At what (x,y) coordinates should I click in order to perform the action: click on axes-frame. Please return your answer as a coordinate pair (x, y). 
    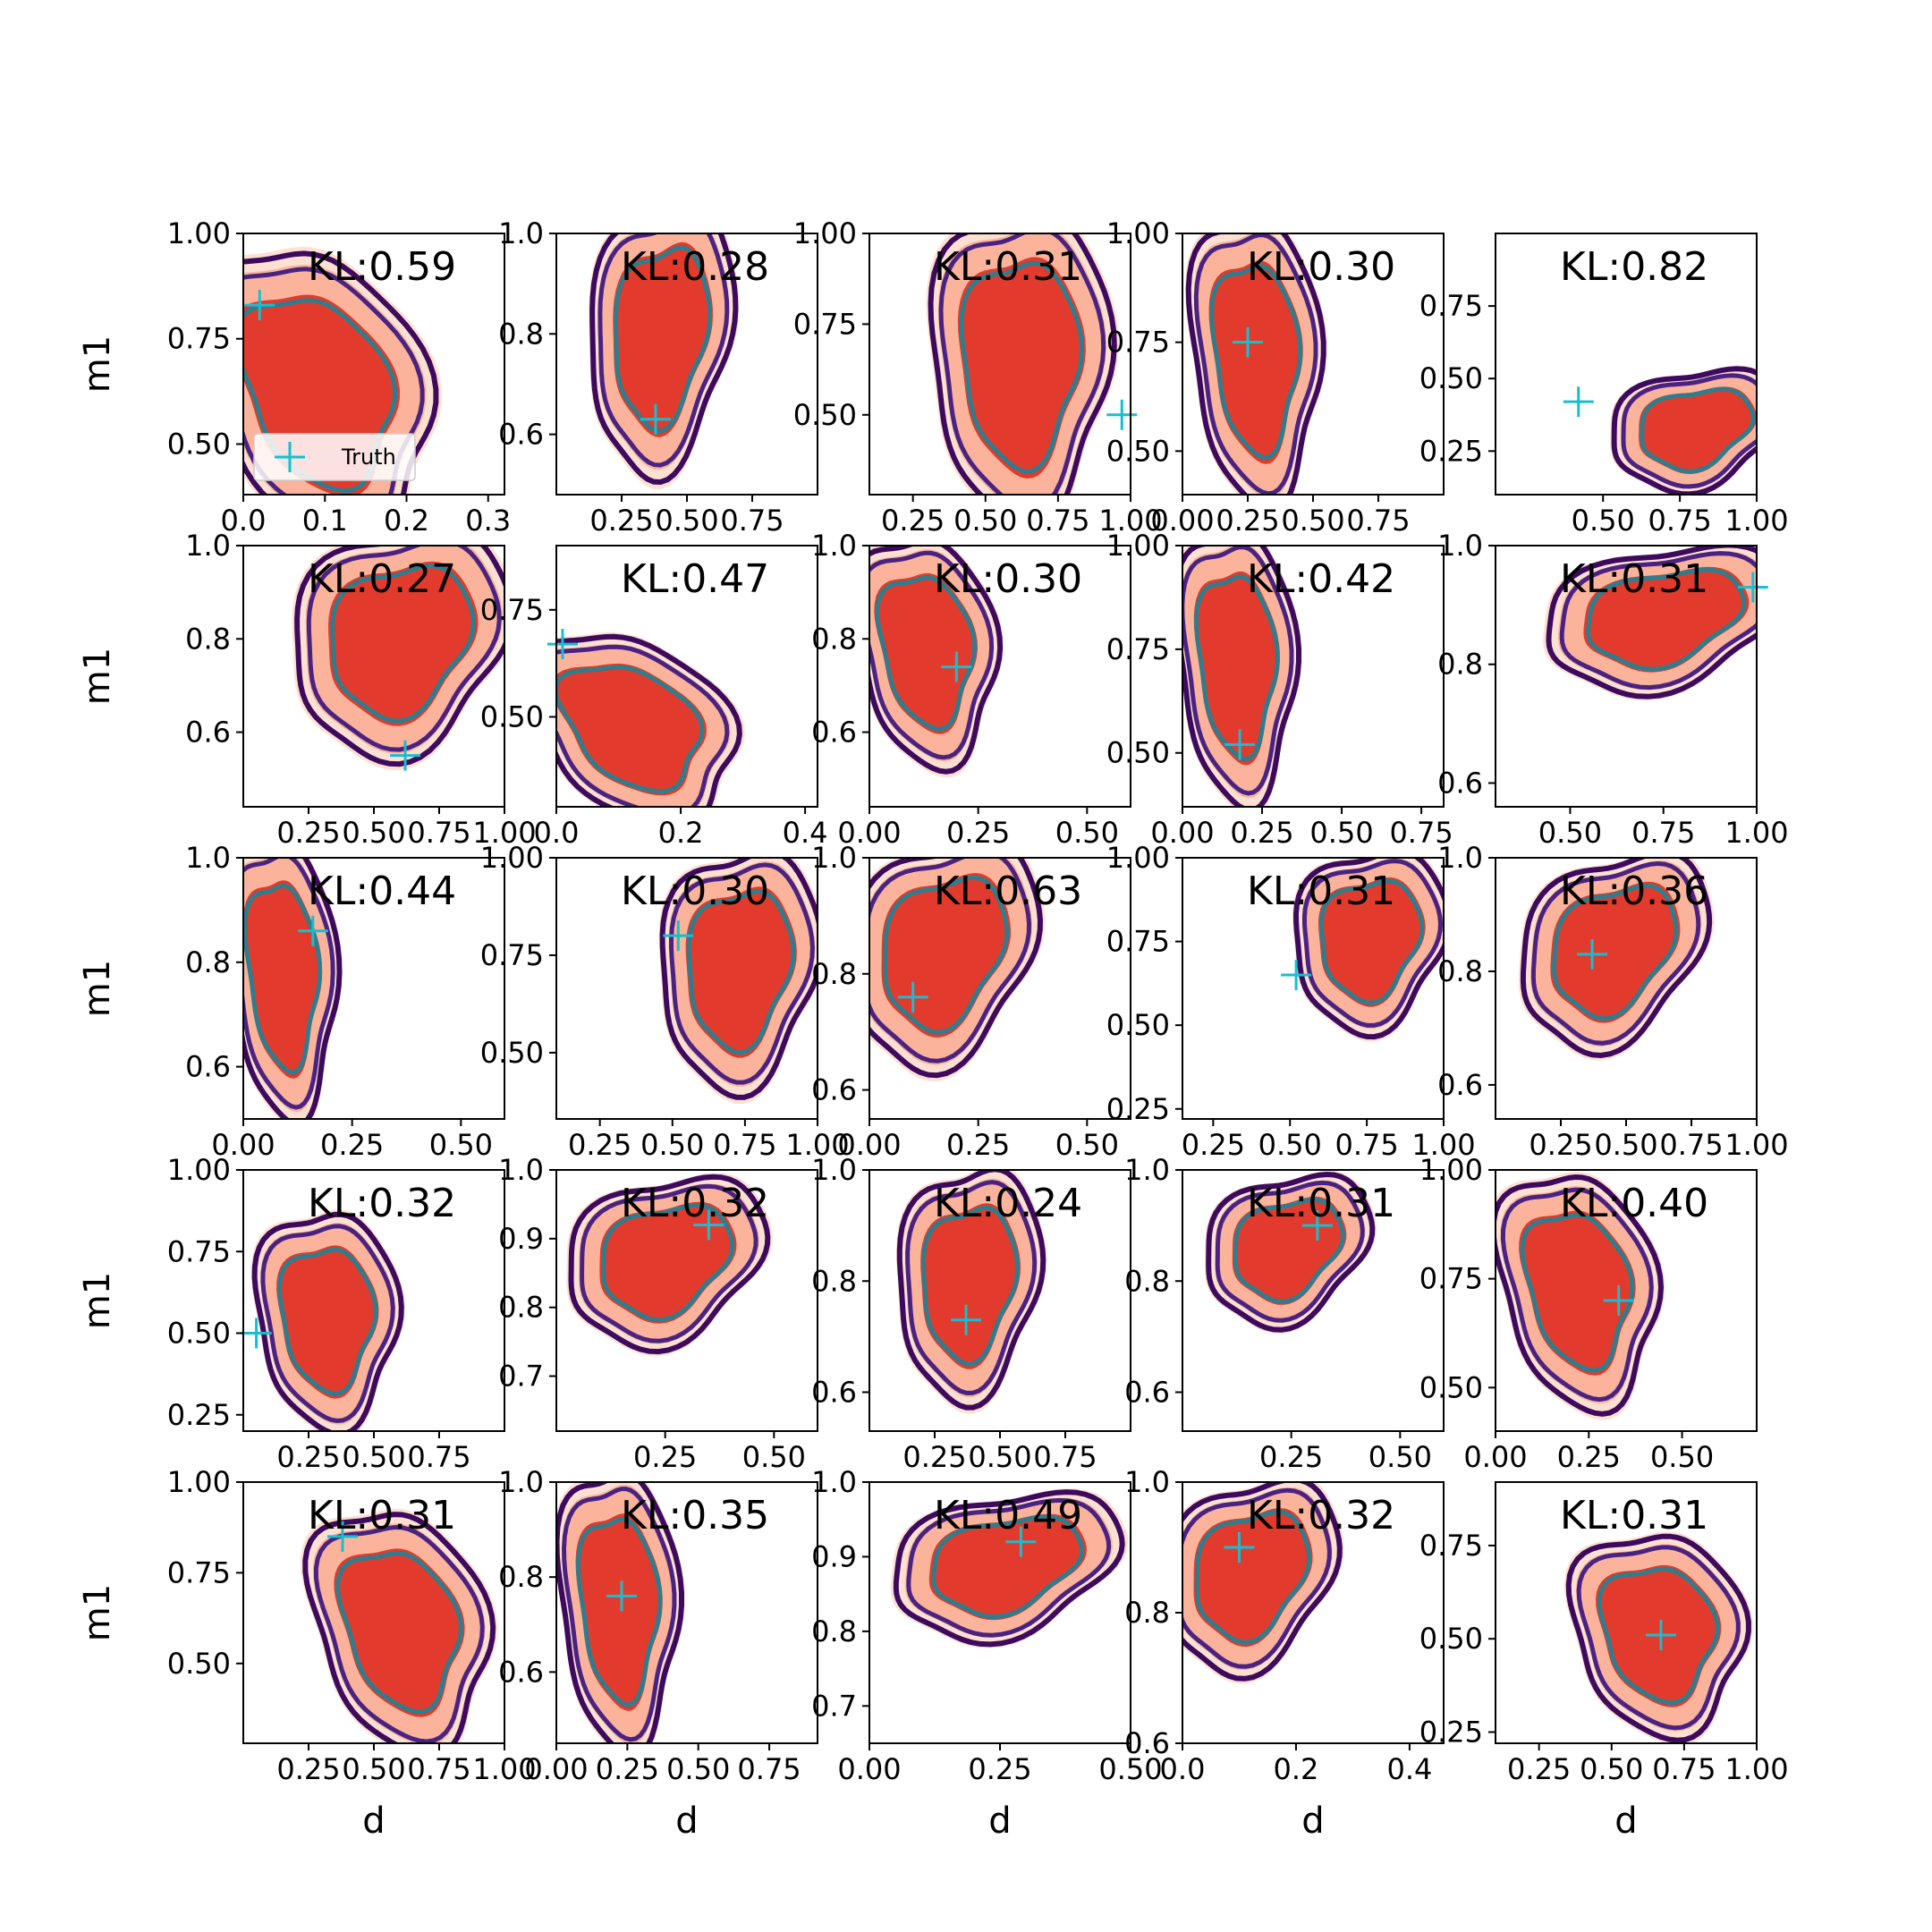
    Looking at the image, I should click on (1626, 1300).